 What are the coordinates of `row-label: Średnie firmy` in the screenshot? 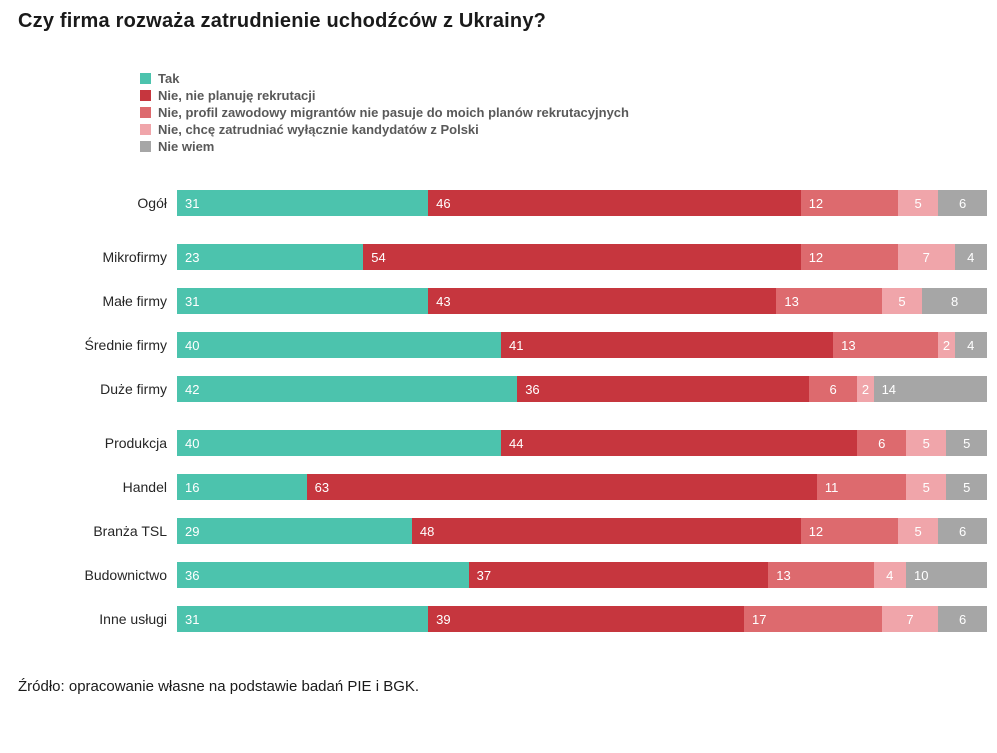 It's located at (125, 345).